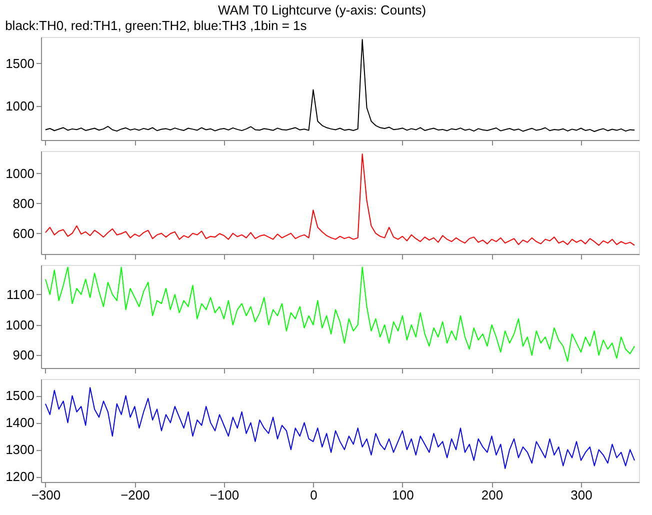 Image resolution: width=652 pixels, height=515 pixels. What do you see at coordinates (340, 428) in the screenshot?
I see `line-series` at bounding box center [340, 428].